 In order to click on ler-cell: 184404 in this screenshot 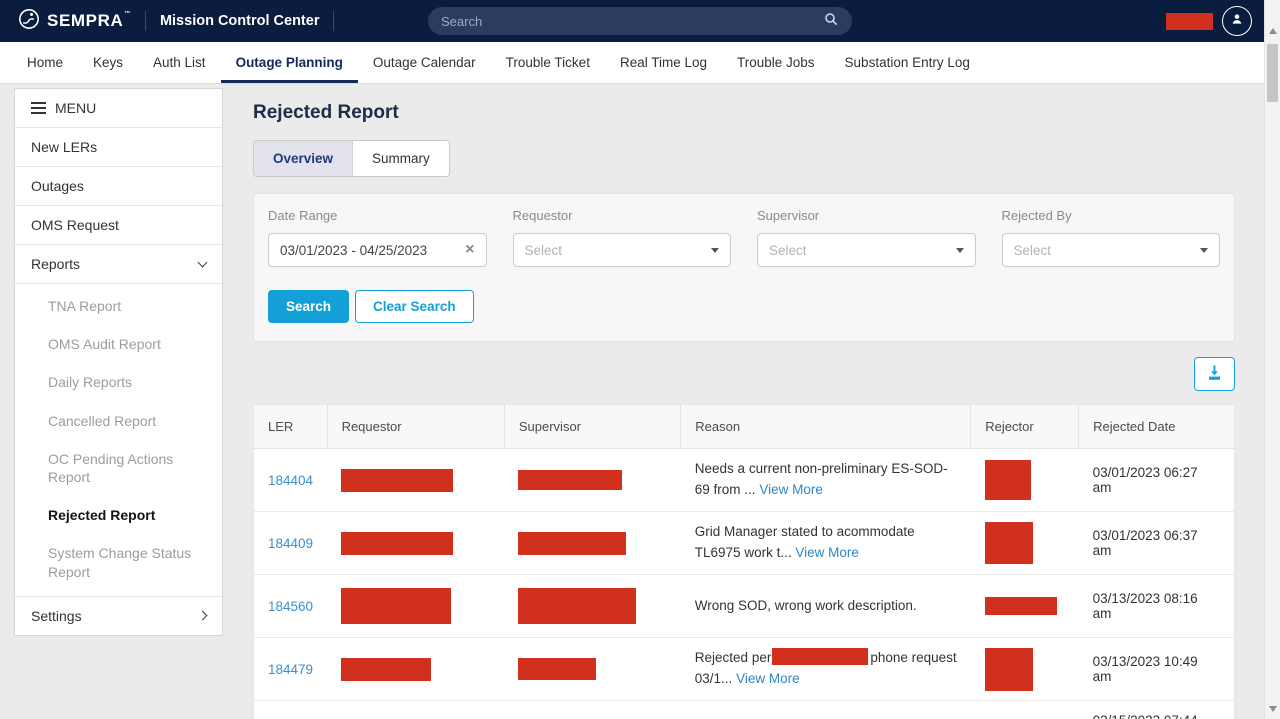, I will do `click(290, 480)`.